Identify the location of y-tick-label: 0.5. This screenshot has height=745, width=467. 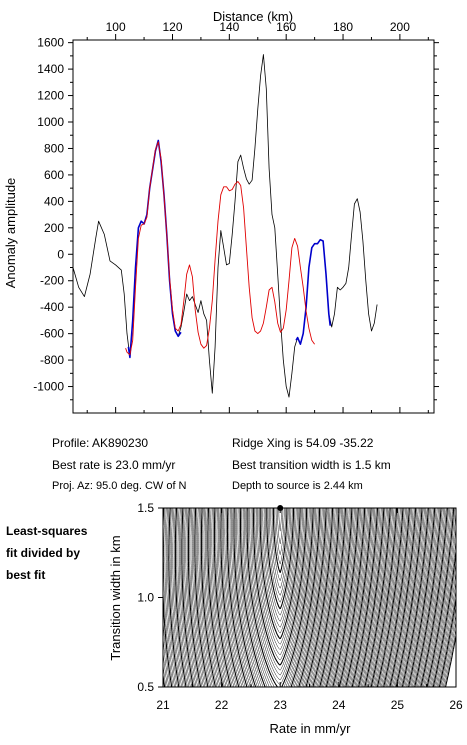
(145, 687).